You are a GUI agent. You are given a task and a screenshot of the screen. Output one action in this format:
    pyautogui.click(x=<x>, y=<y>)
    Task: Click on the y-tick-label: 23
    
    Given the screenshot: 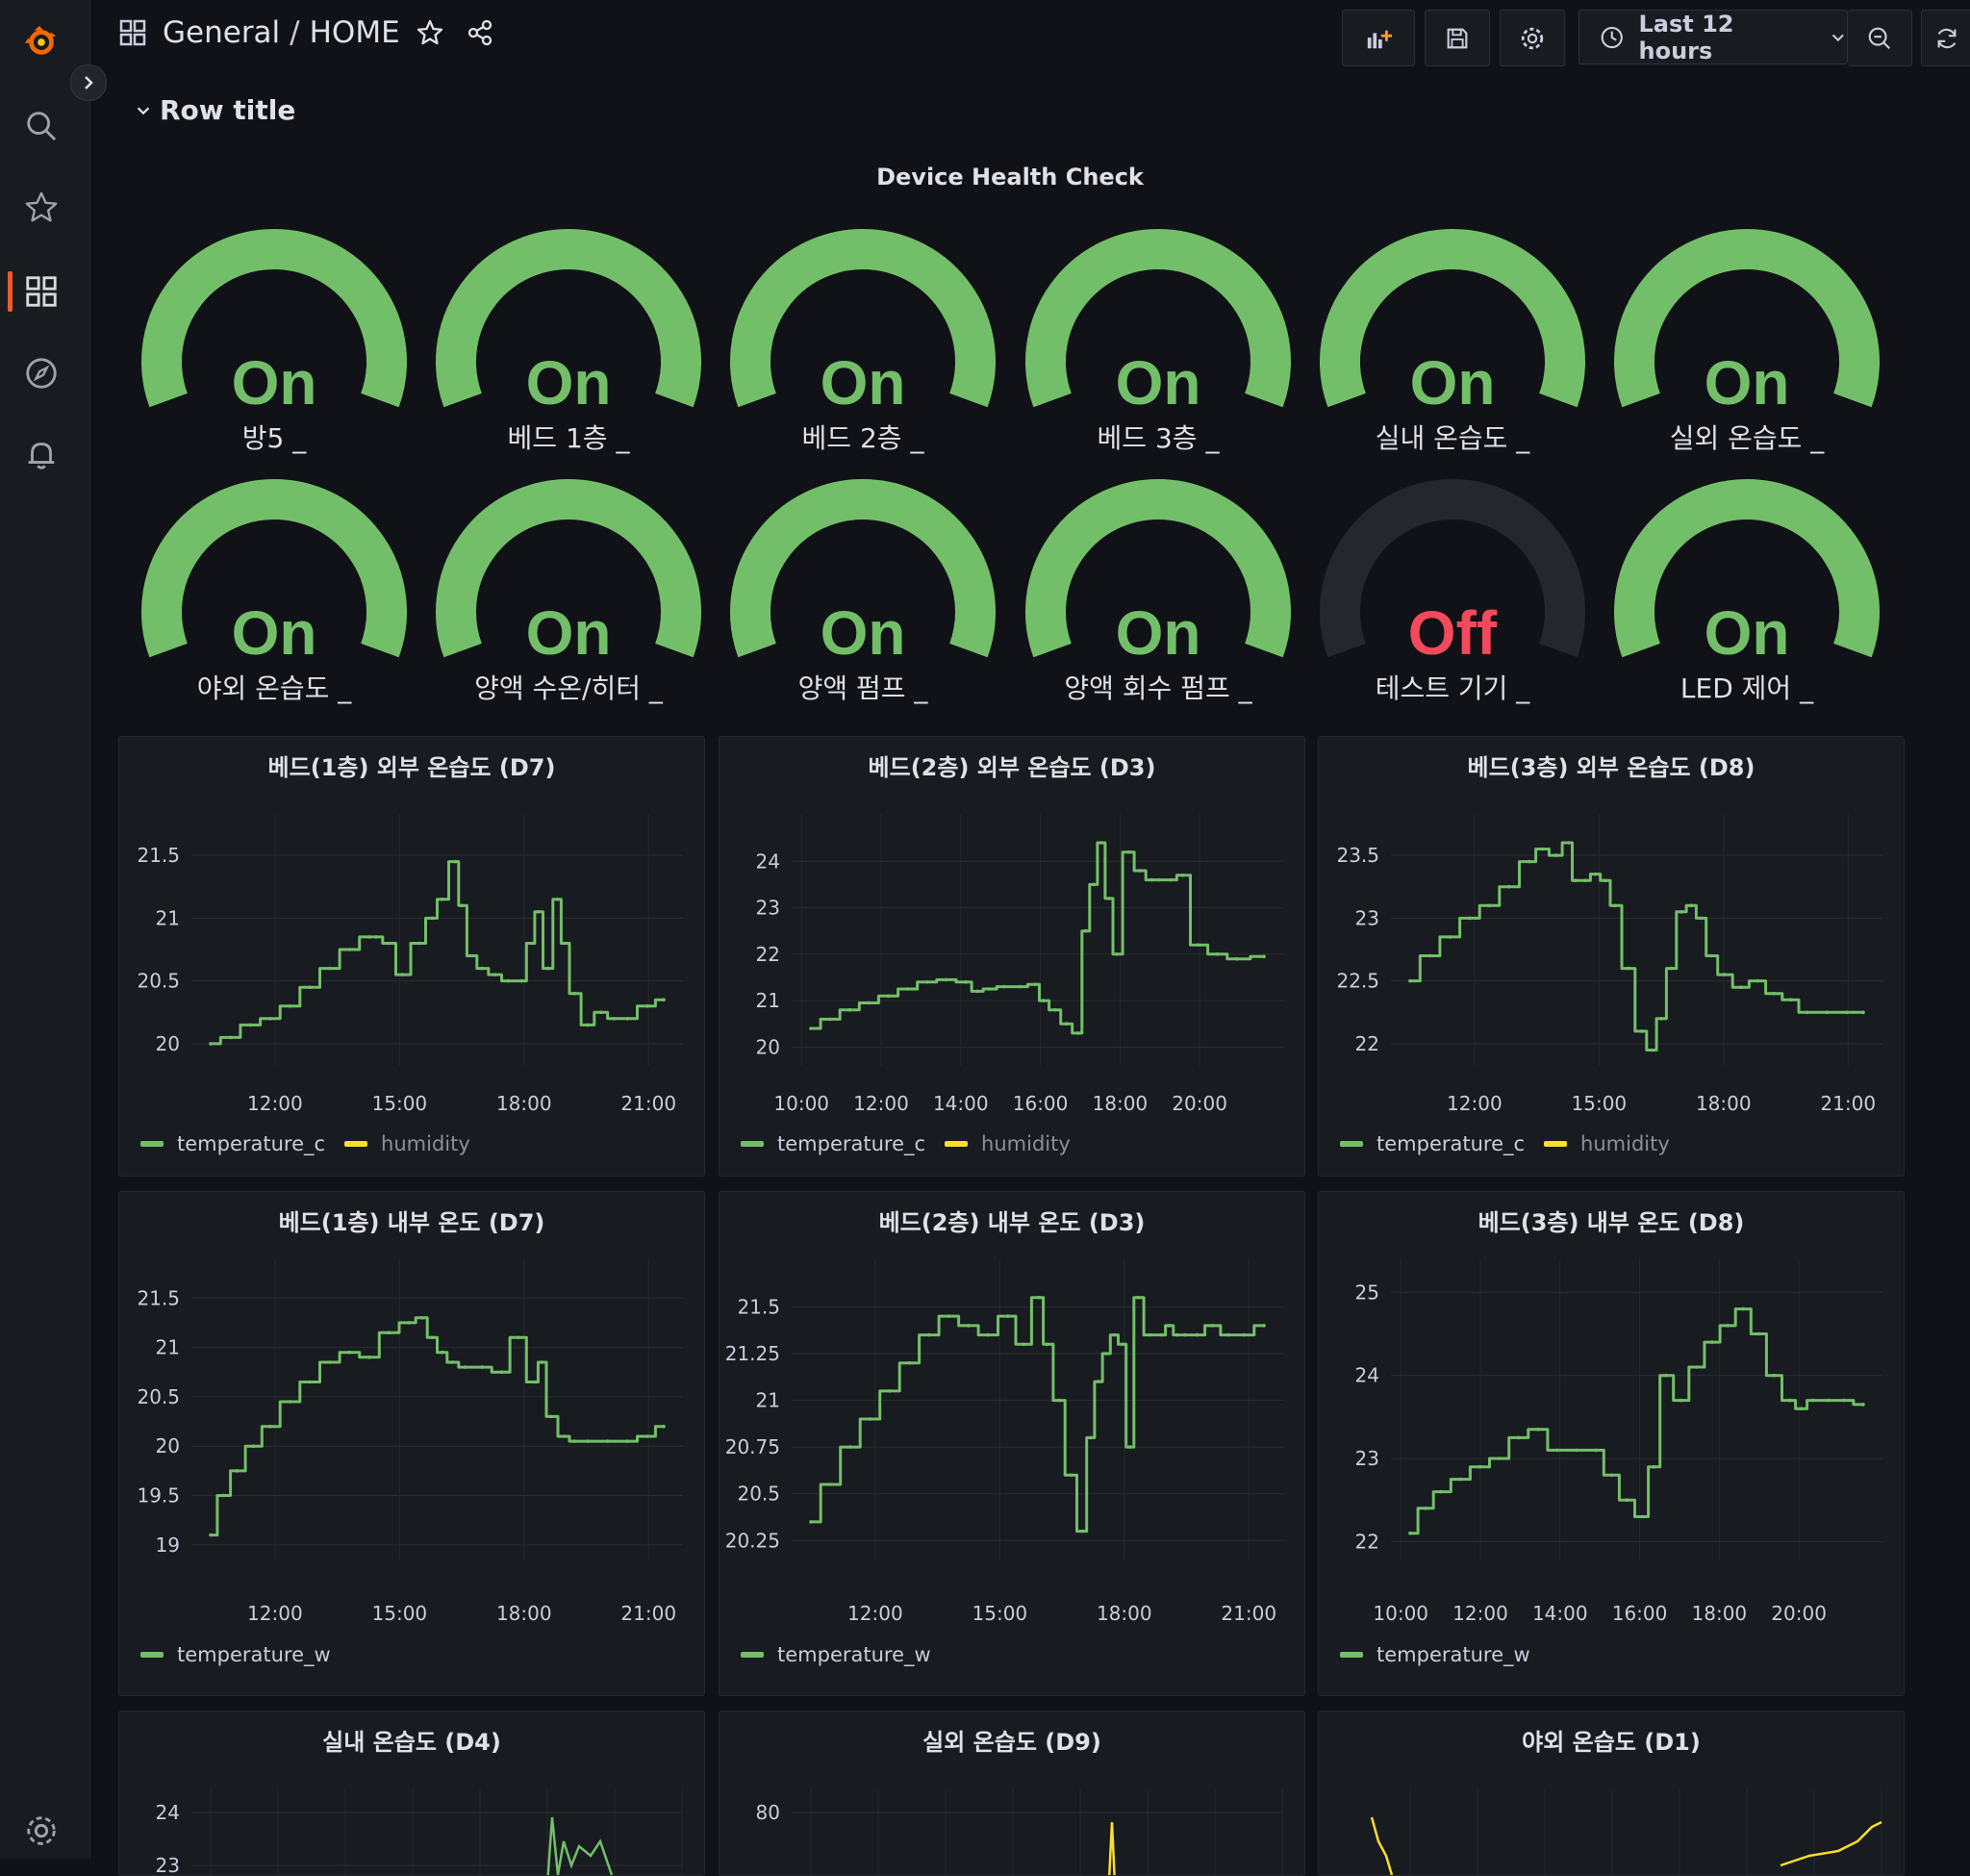 What is the action you would take?
    pyautogui.click(x=768, y=908)
    